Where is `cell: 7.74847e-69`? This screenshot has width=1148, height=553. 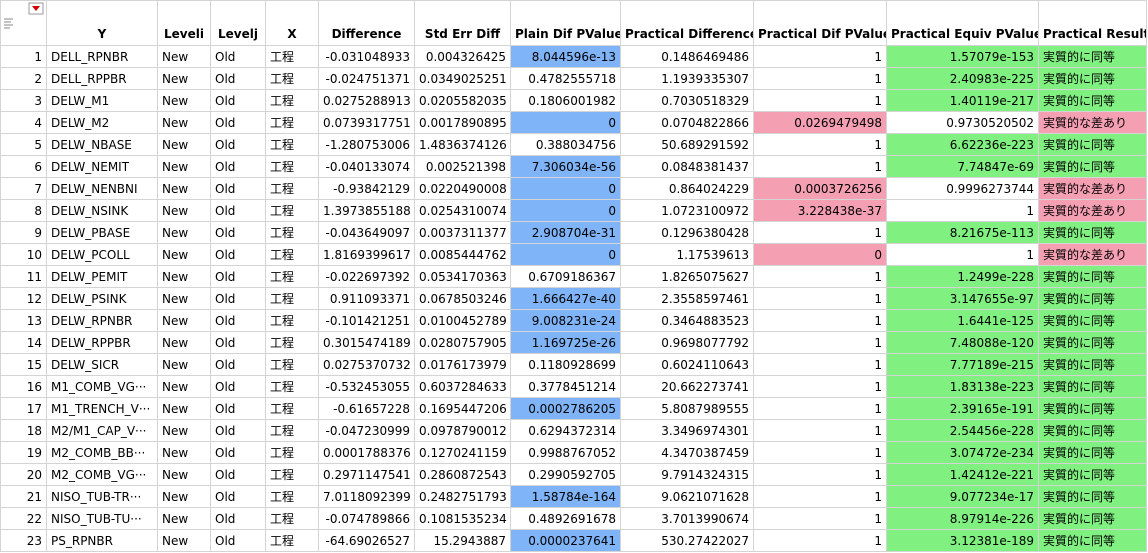 cell: 7.74847e-69 is located at coordinates (962, 166).